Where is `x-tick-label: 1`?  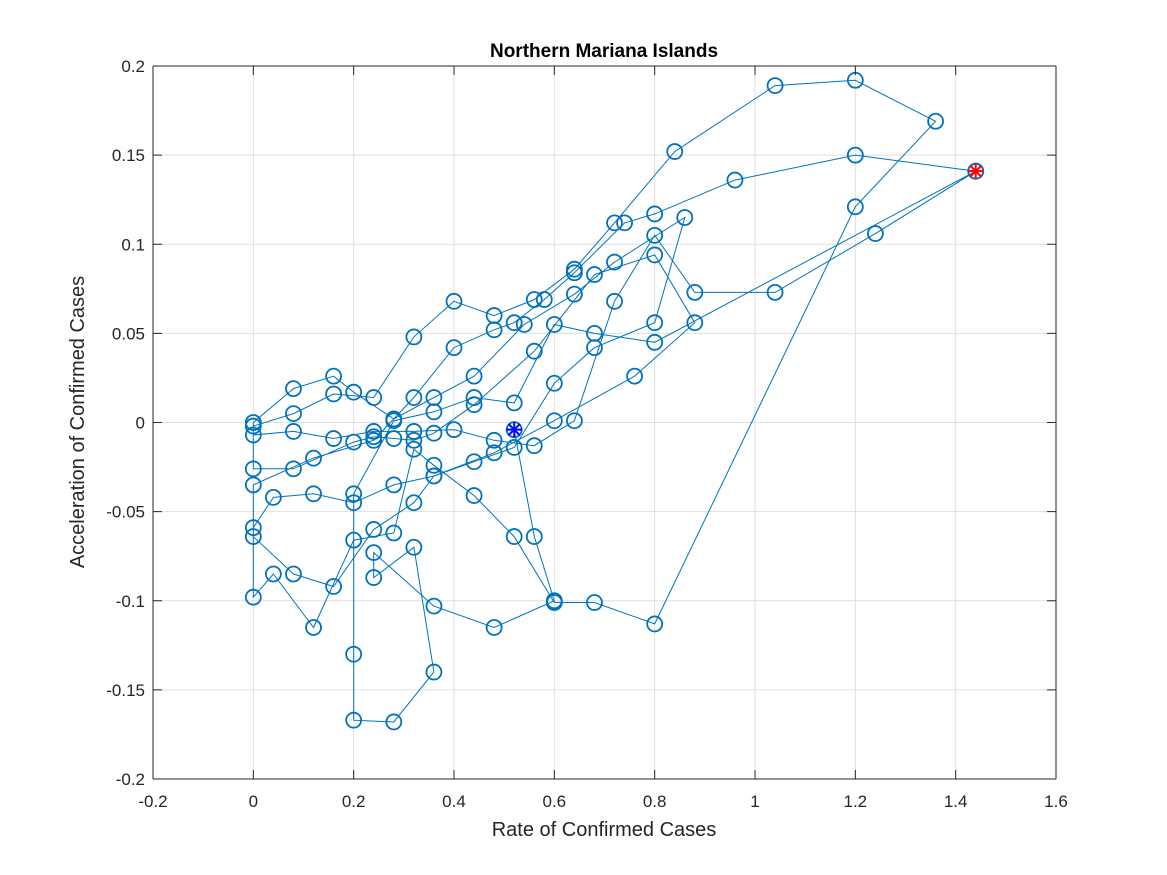 x-tick-label: 1 is located at coordinates (754, 801).